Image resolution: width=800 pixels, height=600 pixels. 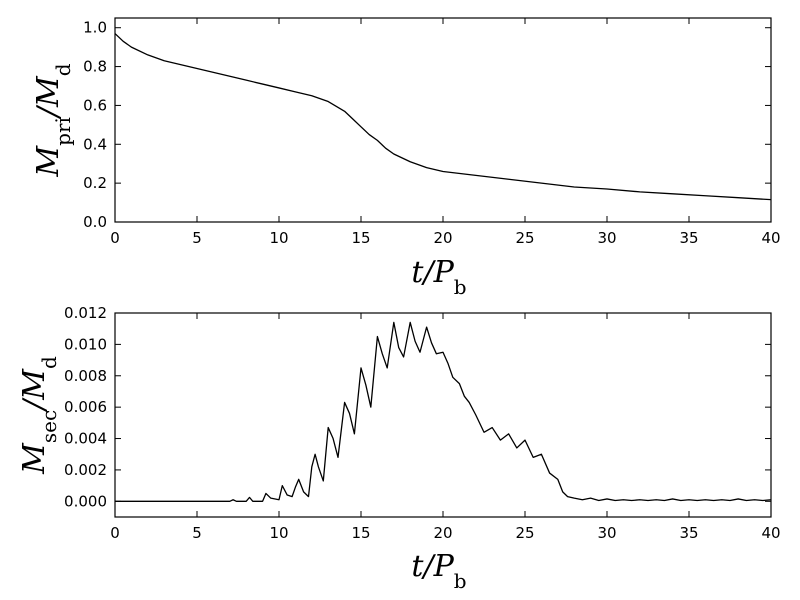 What do you see at coordinates (63, 131) in the screenshot?
I see `y-axis-label-part: pri` at bounding box center [63, 131].